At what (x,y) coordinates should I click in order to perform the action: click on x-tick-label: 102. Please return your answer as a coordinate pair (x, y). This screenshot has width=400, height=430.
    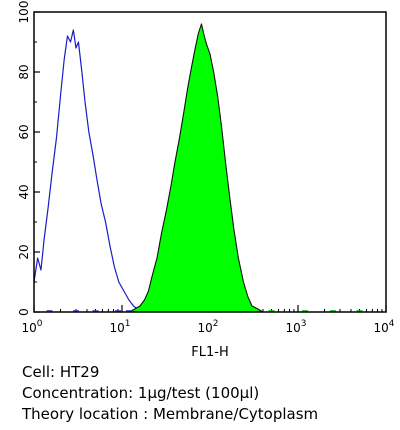
    Looking at the image, I should click on (207, 327).